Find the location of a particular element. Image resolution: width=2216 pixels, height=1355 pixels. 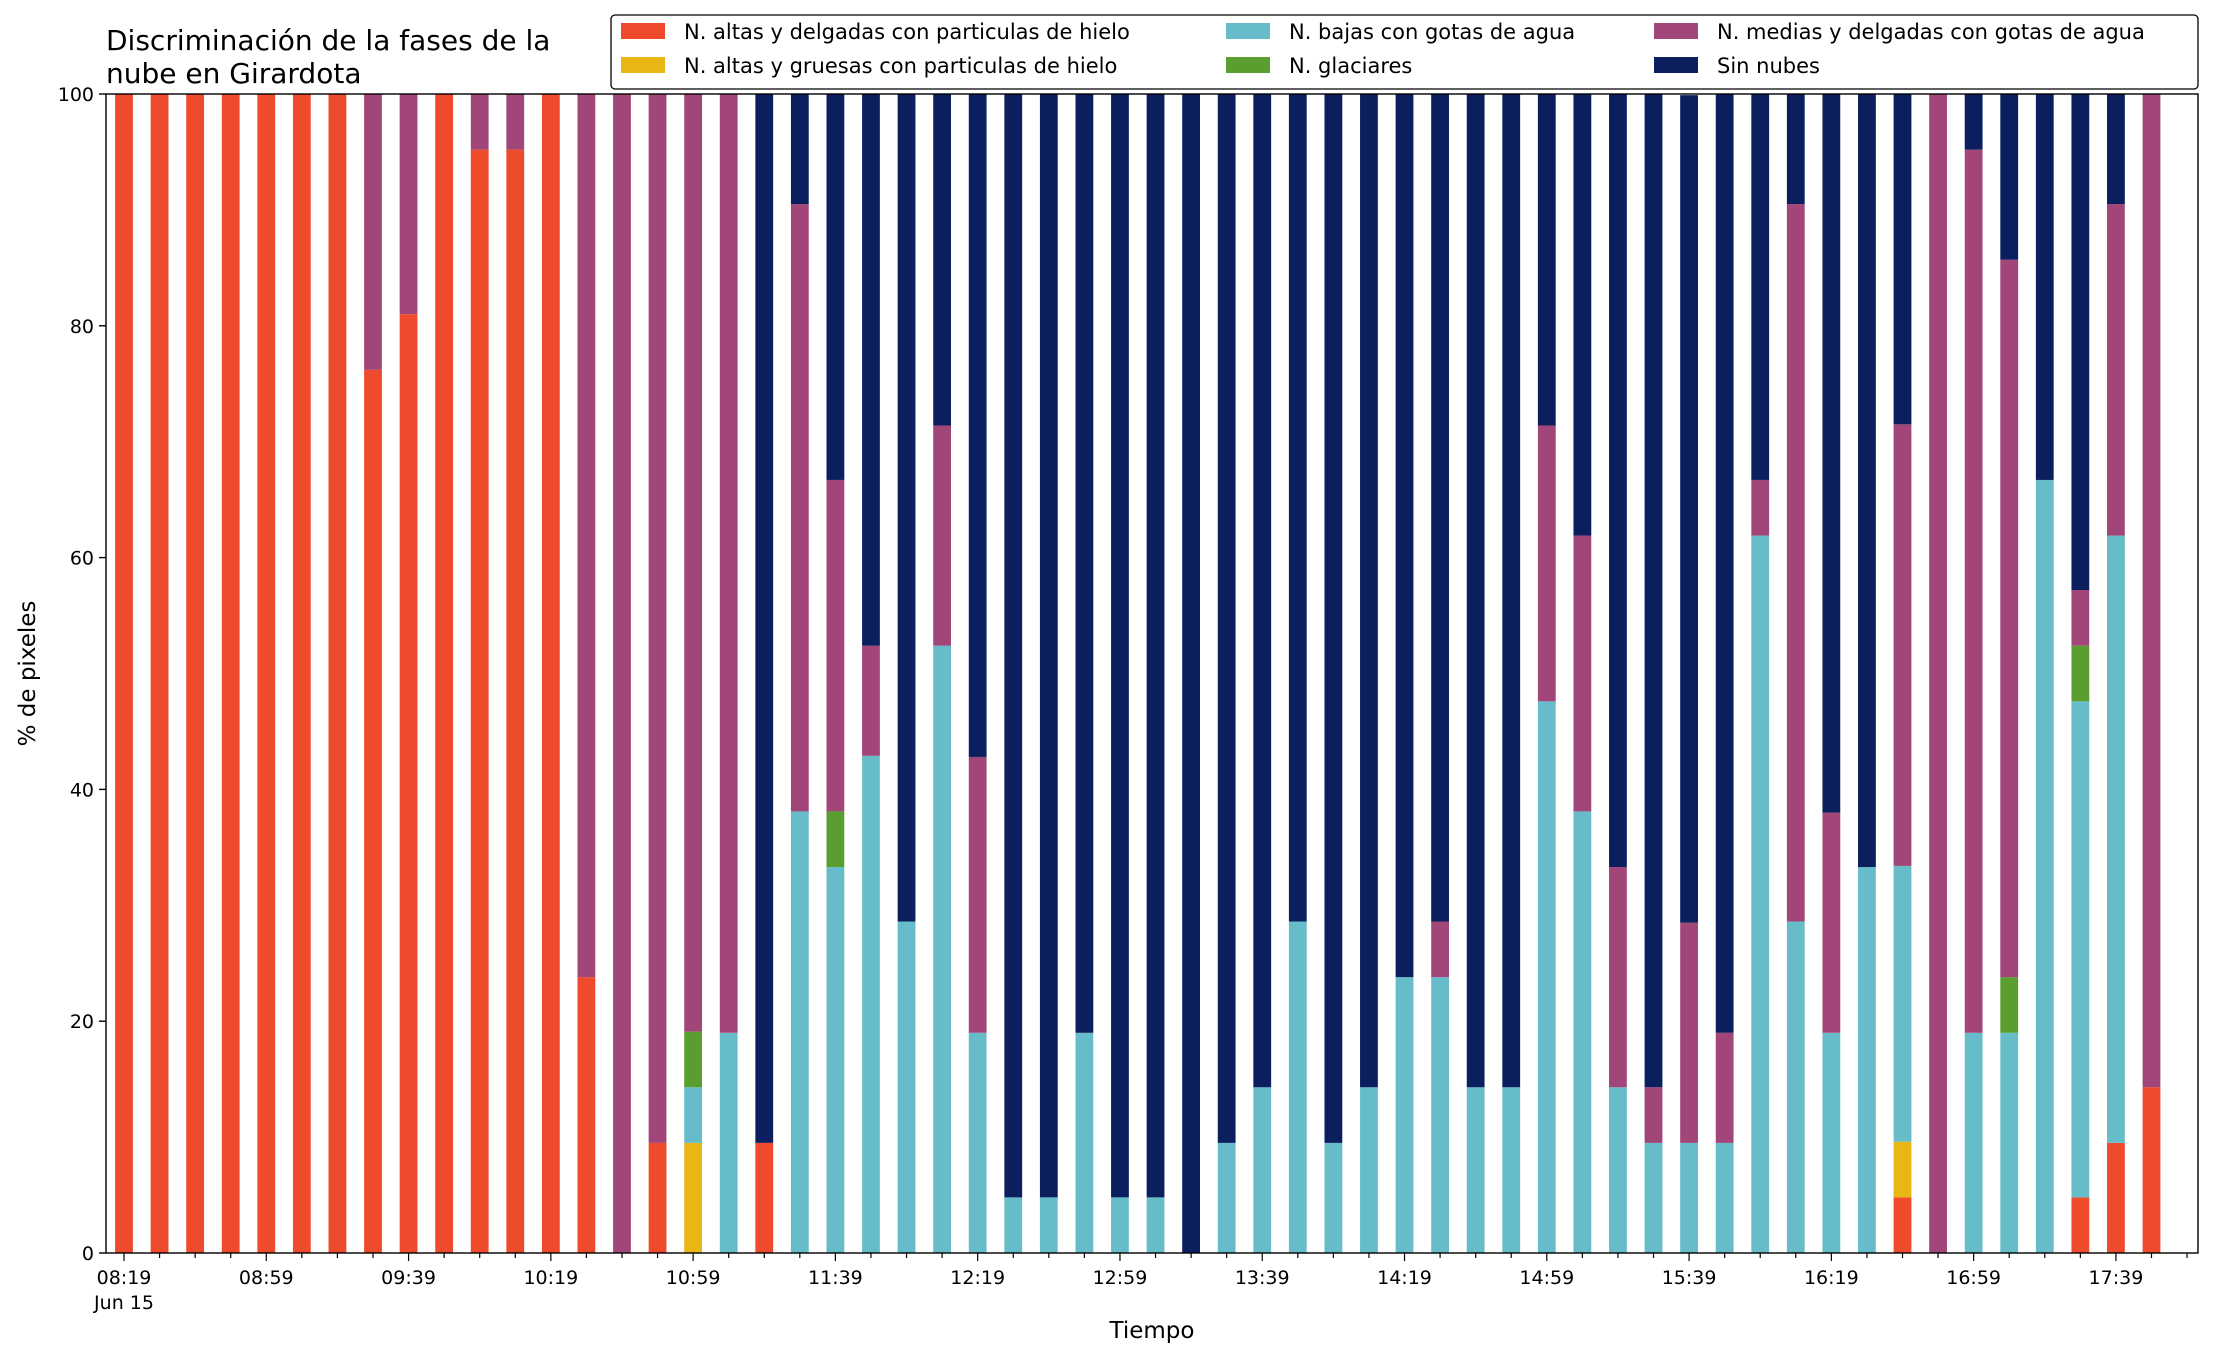

chart-title-line: Discriminación de la fases de la is located at coordinates (328, 40).